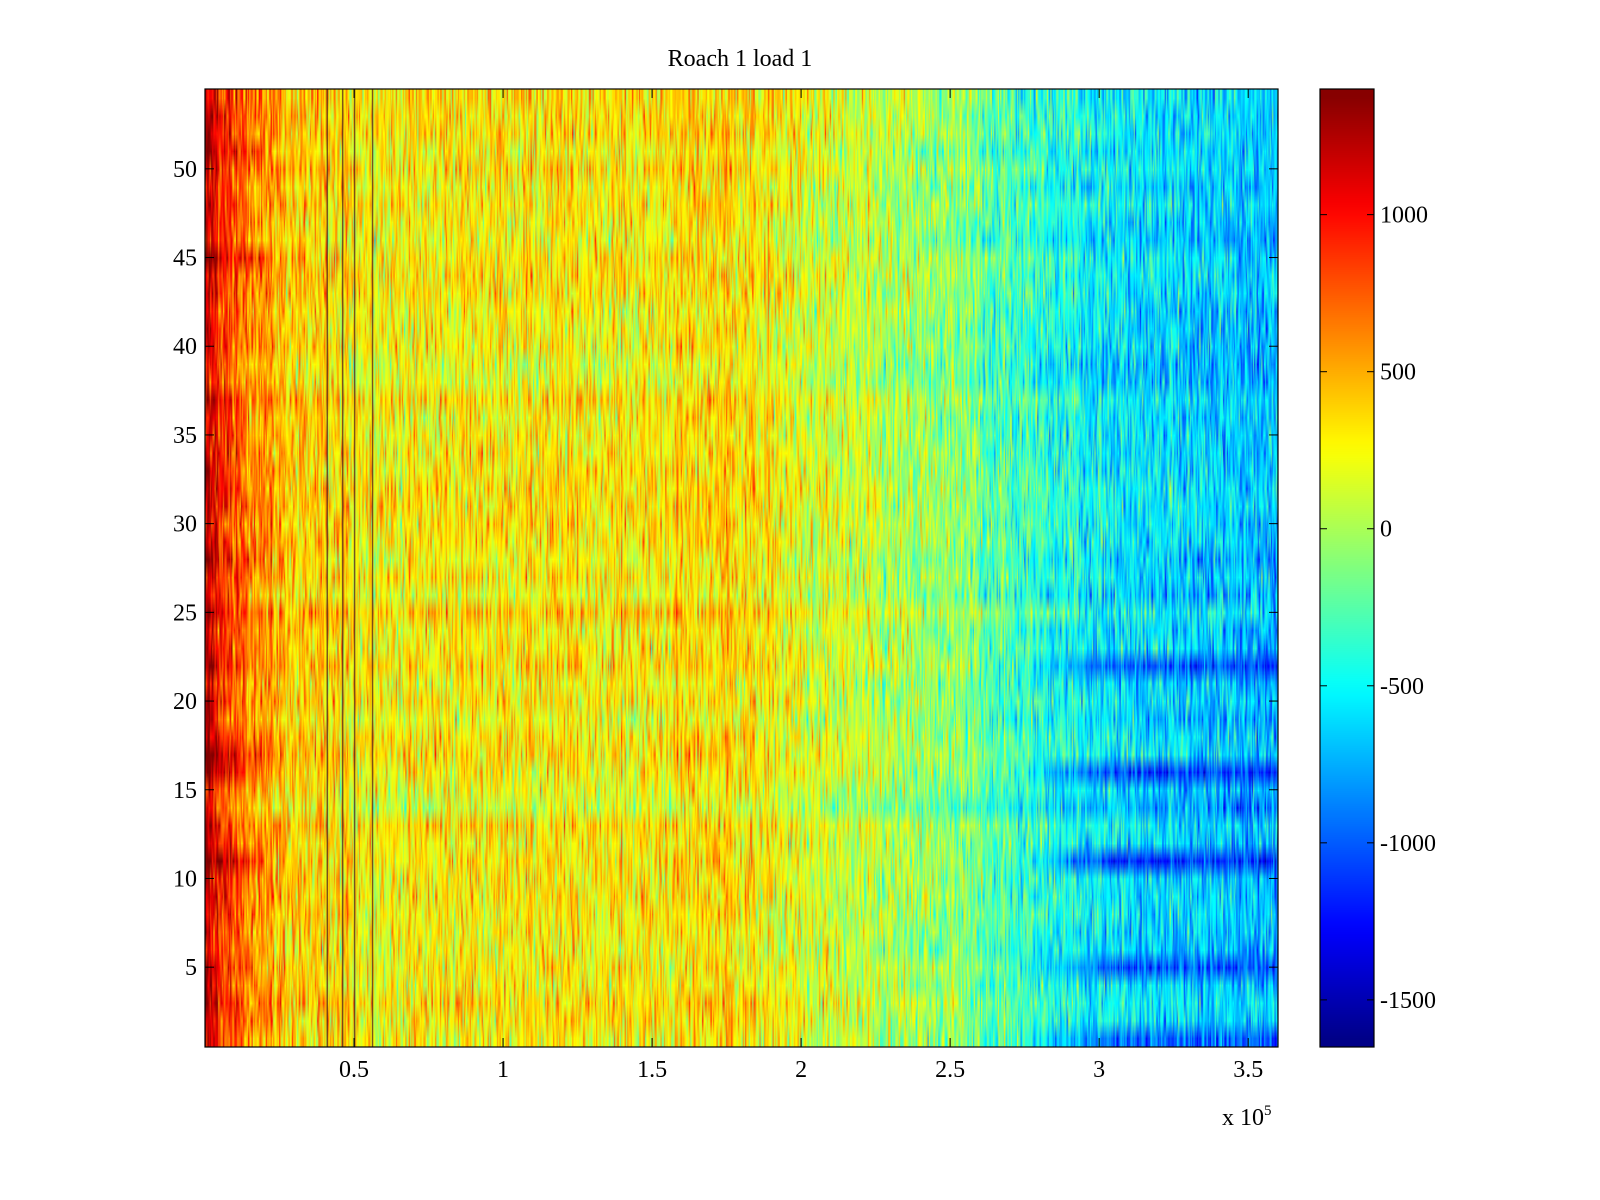 The image size is (1600, 1200). What do you see at coordinates (1247, 1117) in the screenshot?
I see `x-axis-exponent-label: x 105` at bounding box center [1247, 1117].